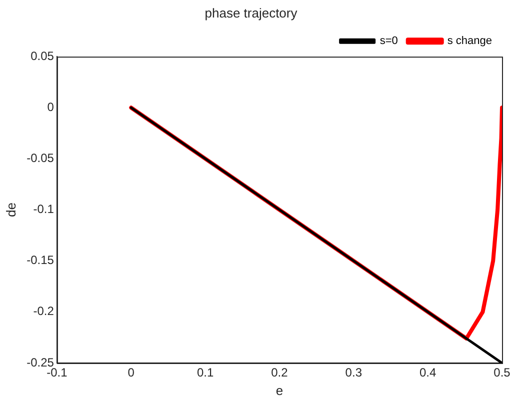 The width and height of the screenshot is (532, 399). What do you see at coordinates (502, 373) in the screenshot?
I see `x-tick-label: 0.5` at bounding box center [502, 373].